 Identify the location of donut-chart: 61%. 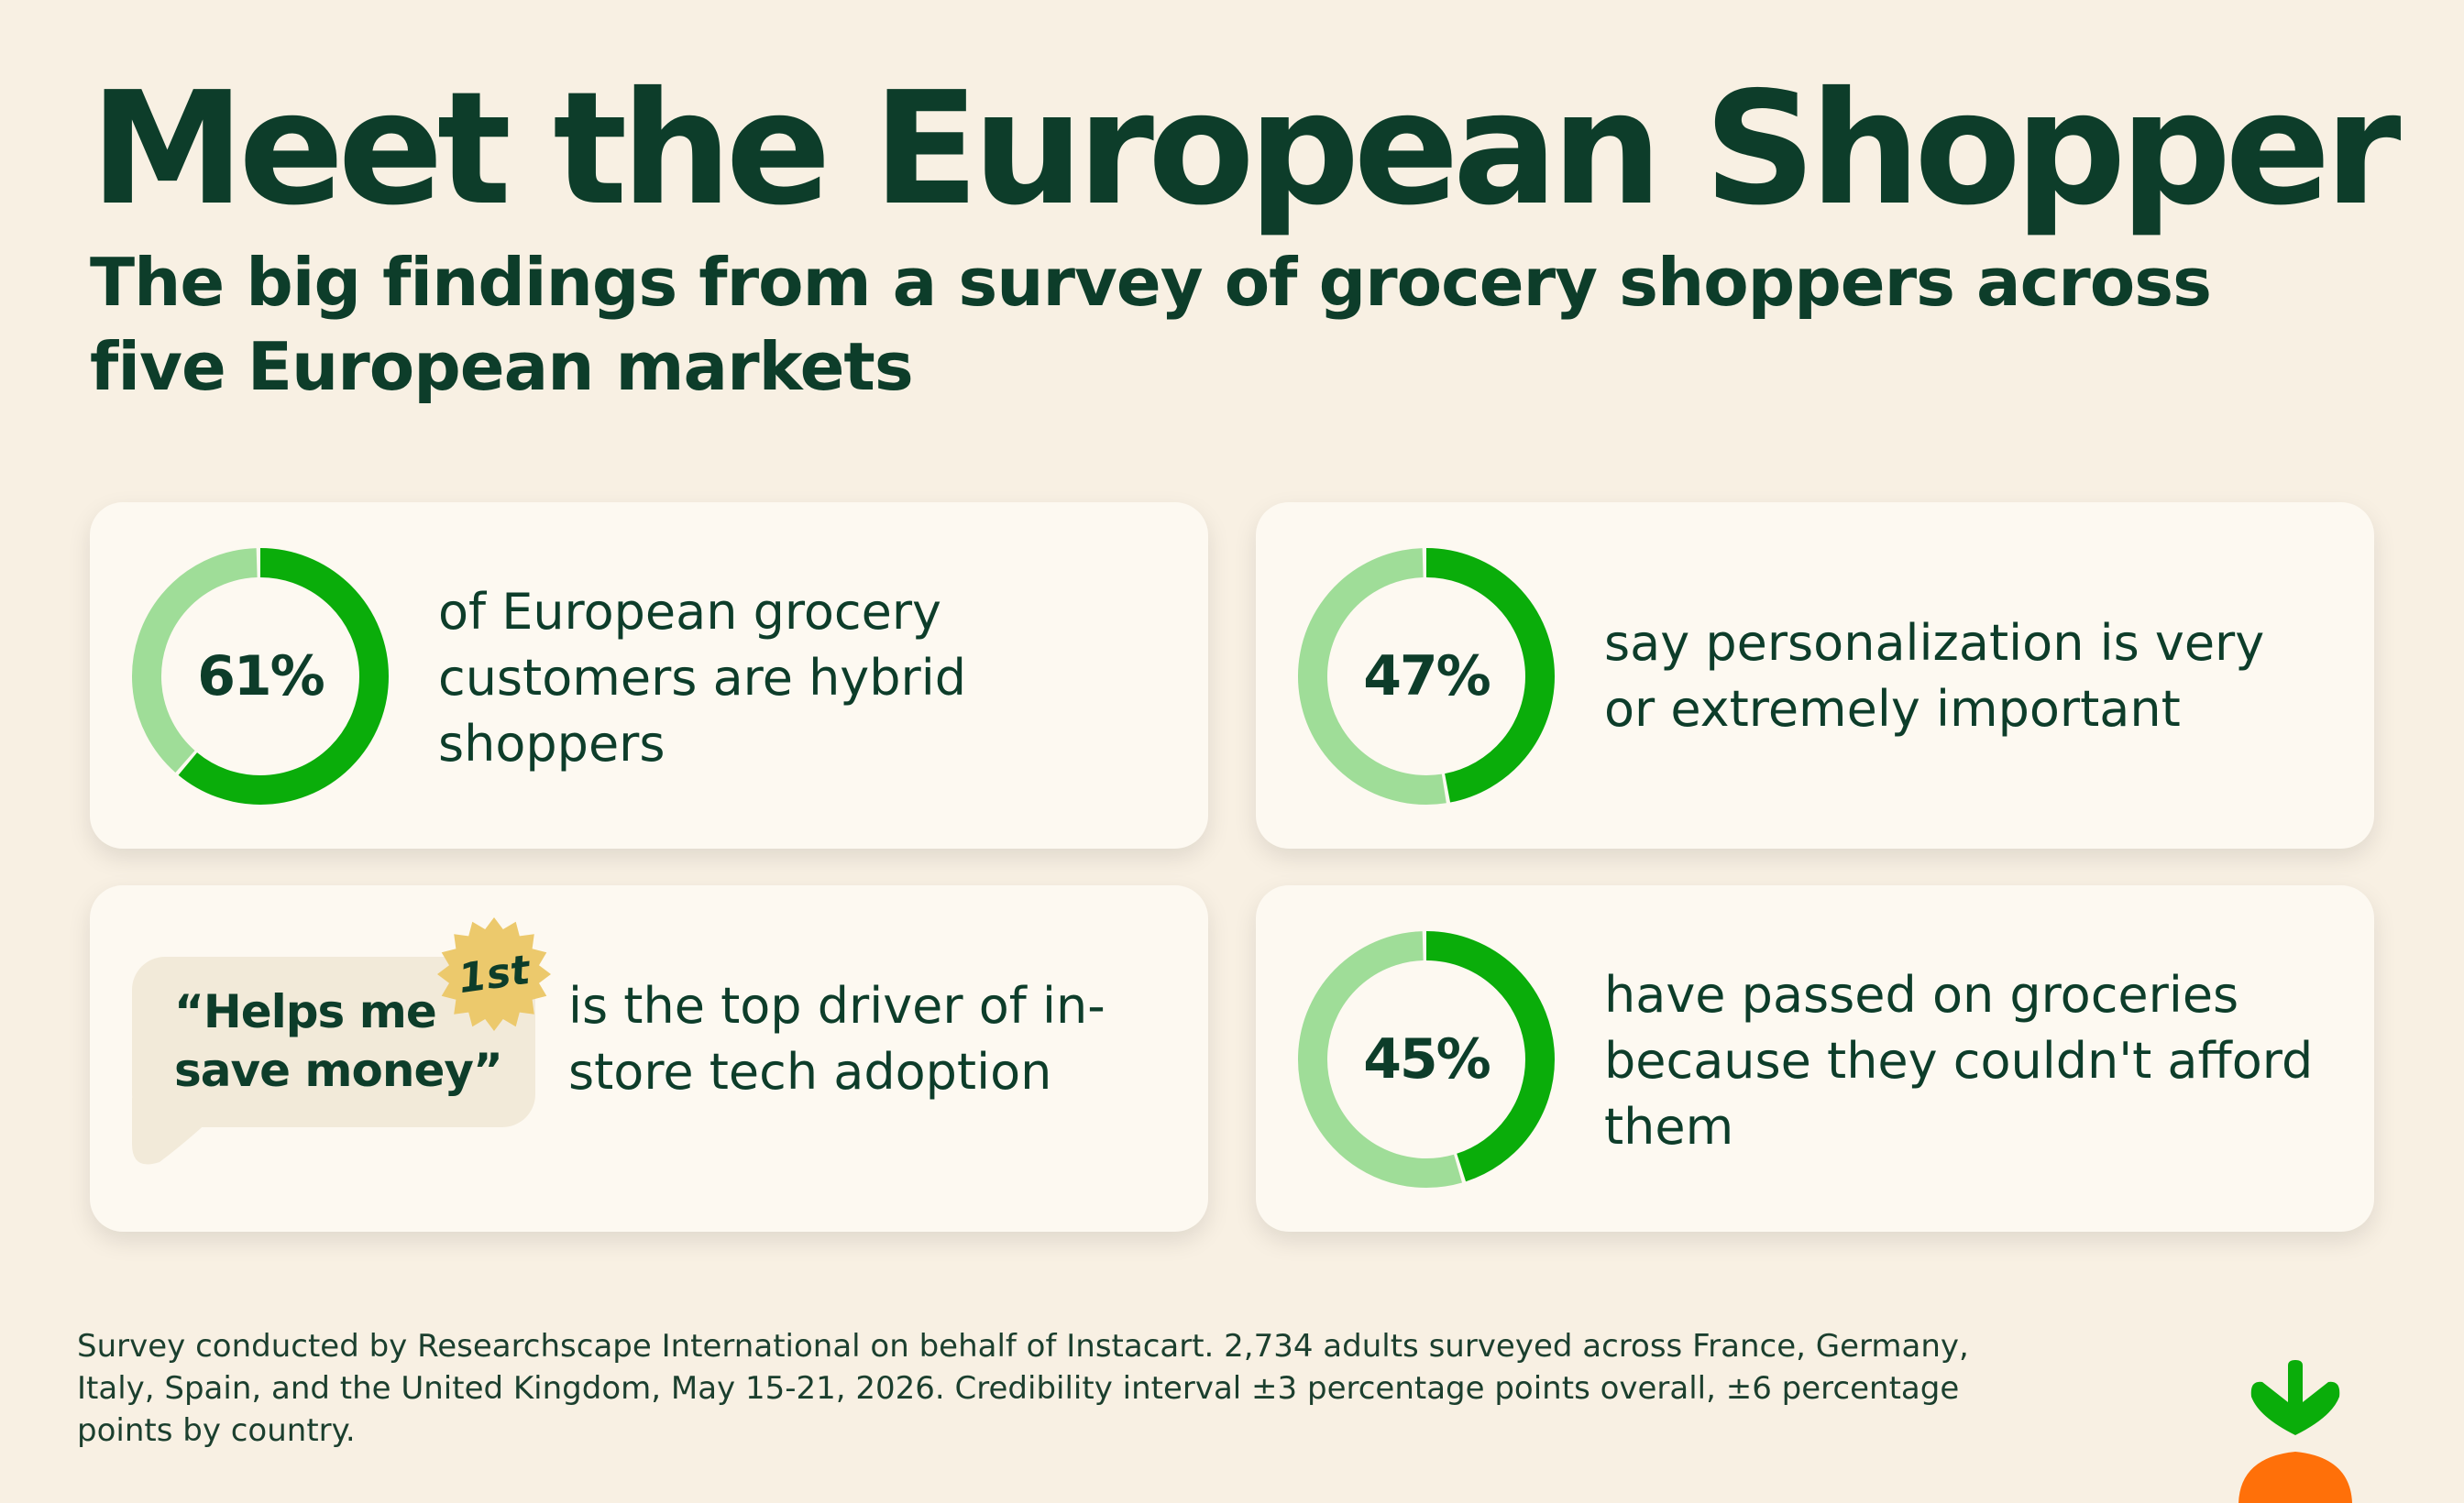
(260, 676).